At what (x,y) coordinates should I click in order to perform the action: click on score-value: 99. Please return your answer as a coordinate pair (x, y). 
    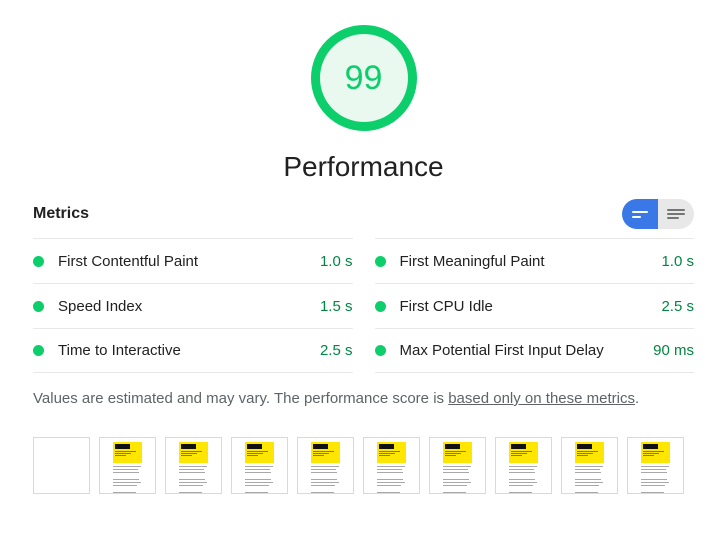
    Looking at the image, I should click on (363, 77).